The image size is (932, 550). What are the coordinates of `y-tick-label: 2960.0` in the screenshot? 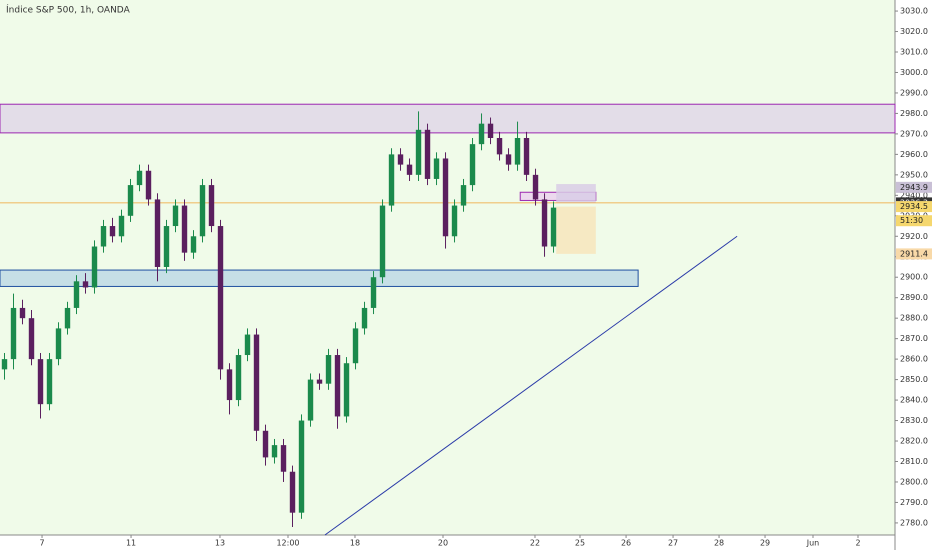 It's located at (914, 154).